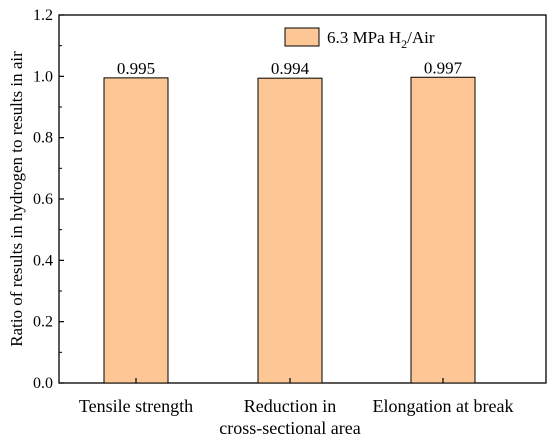  I want to click on data-label: 0.994, so click(290, 68).